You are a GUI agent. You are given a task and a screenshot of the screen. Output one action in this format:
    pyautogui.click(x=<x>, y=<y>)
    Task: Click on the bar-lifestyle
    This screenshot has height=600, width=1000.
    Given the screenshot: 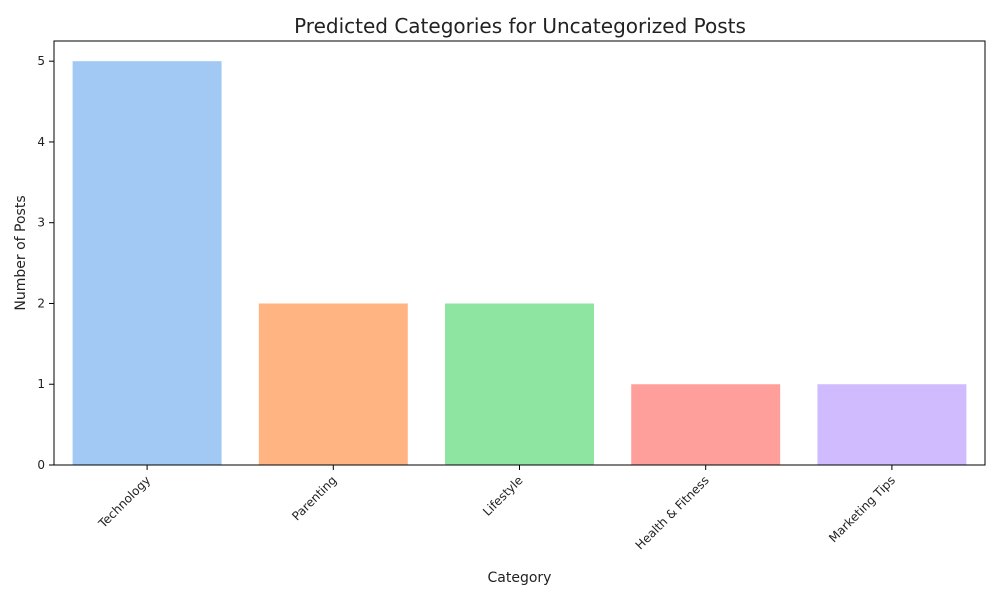 What is the action you would take?
    pyautogui.click(x=519, y=384)
    